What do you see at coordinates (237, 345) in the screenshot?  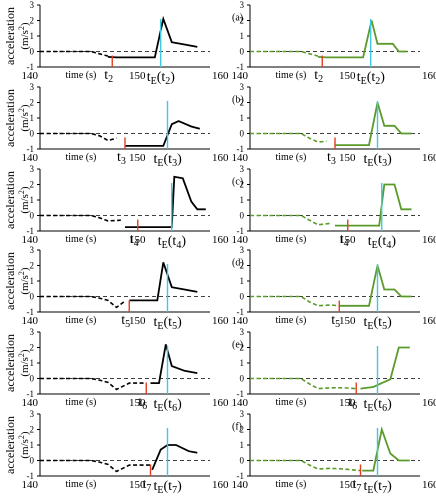 I see `panel-label: (e)` at bounding box center [237, 345].